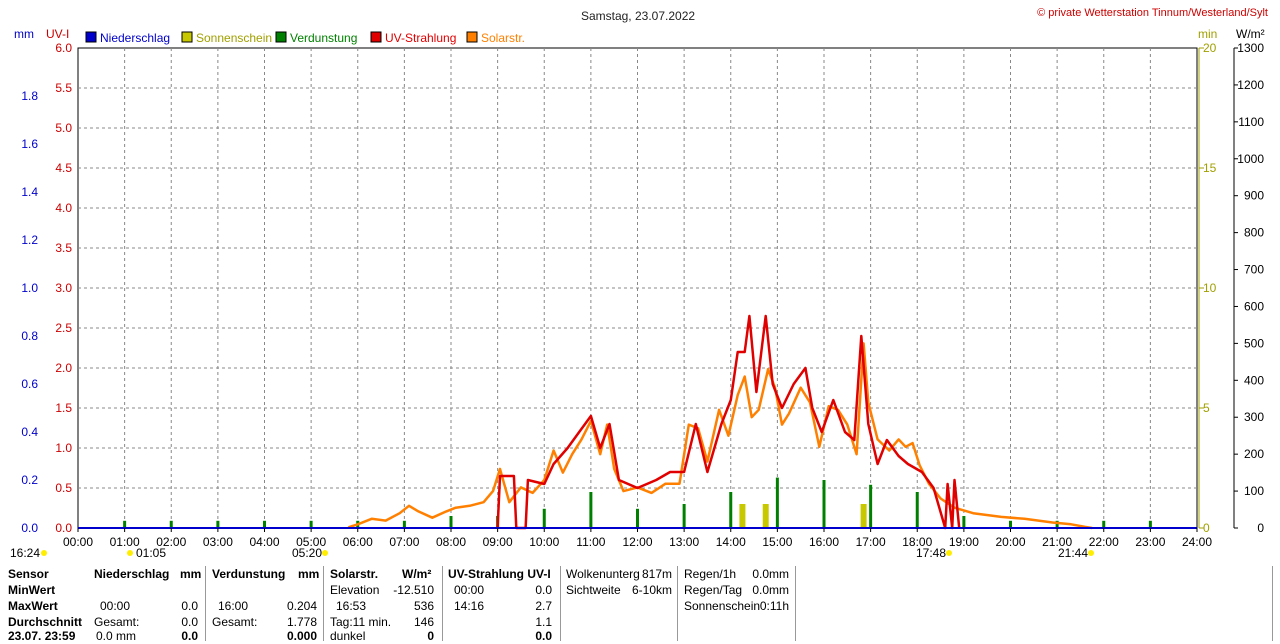  What do you see at coordinates (63, 528) in the screenshot?
I see `uv-tick-label: 0.0` at bounding box center [63, 528].